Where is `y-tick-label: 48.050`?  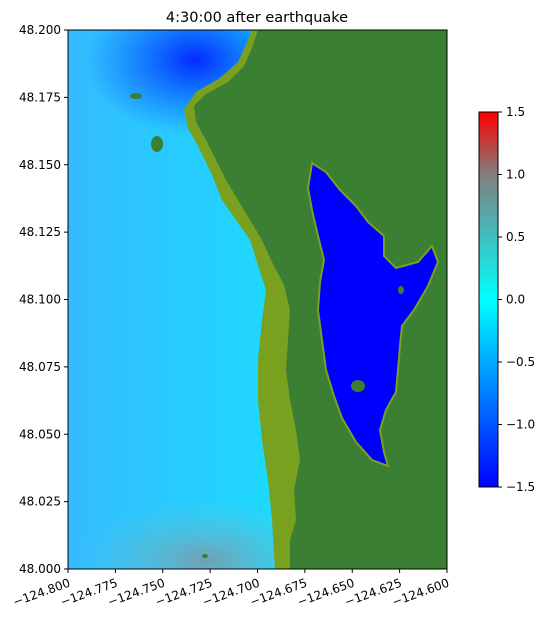
y-tick-label: 48.050 is located at coordinates (40, 434).